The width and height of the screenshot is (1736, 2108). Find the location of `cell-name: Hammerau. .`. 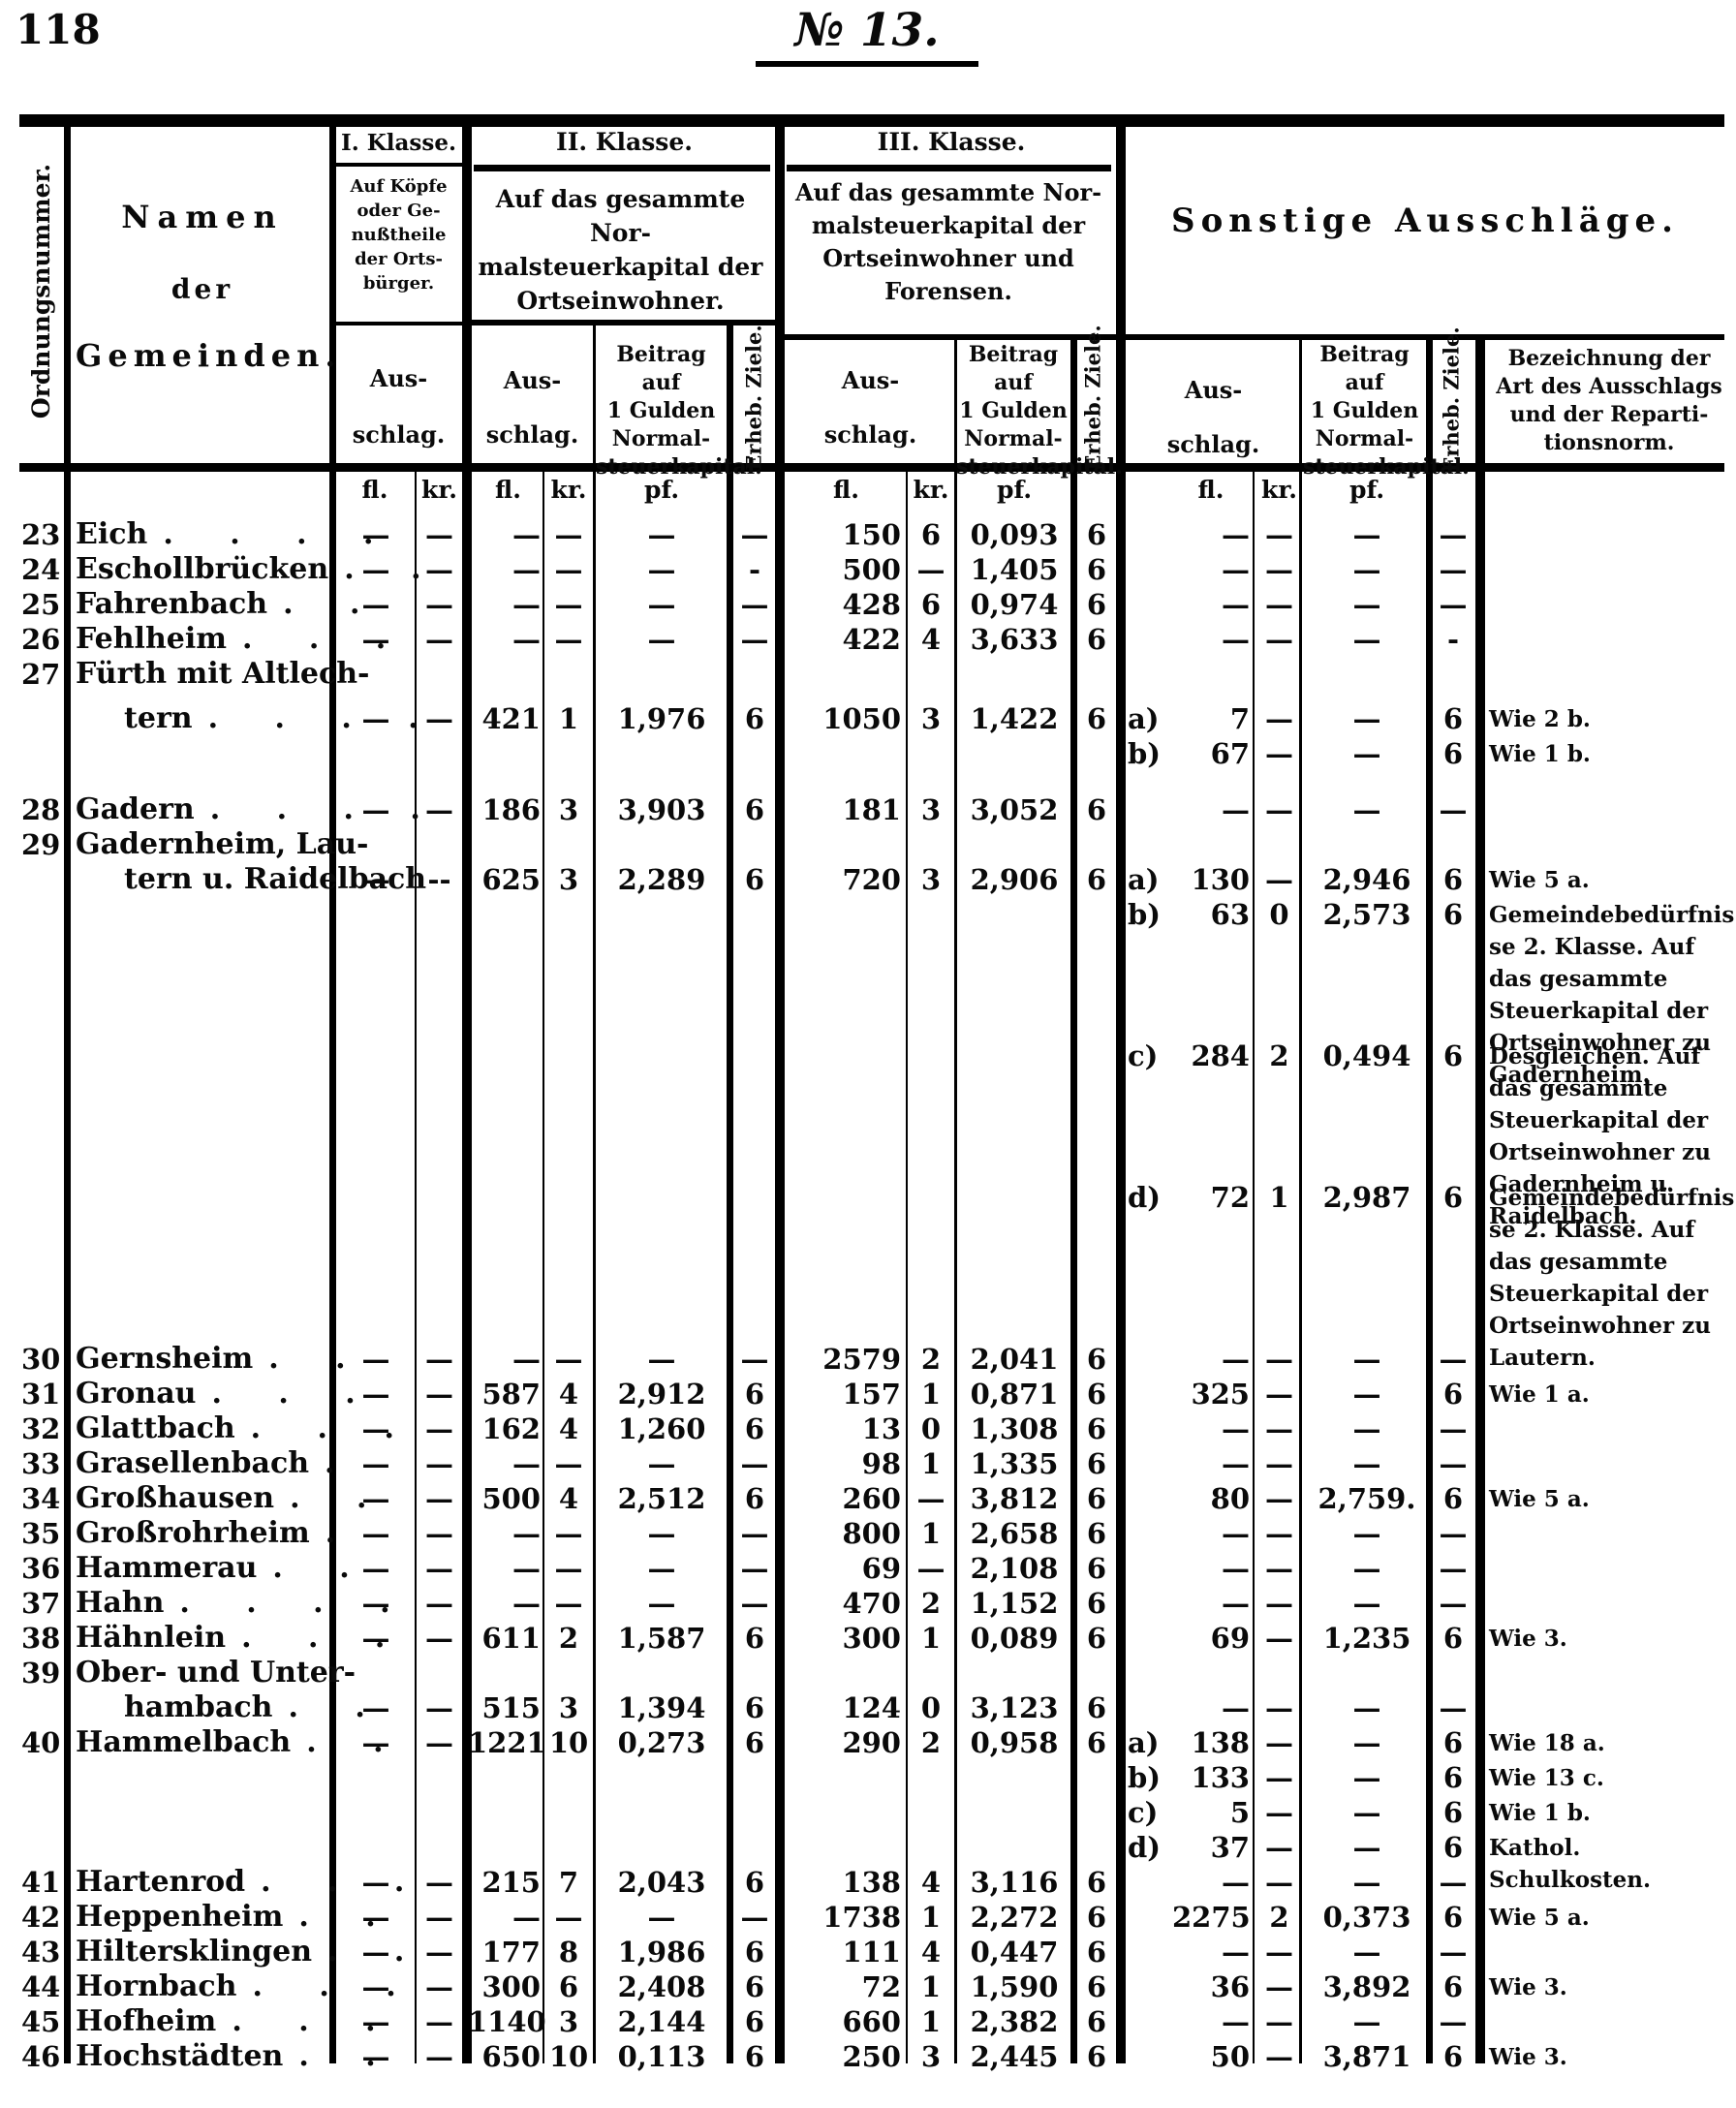

cell-name: Hammerau. . is located at coordinates (213, 1568).